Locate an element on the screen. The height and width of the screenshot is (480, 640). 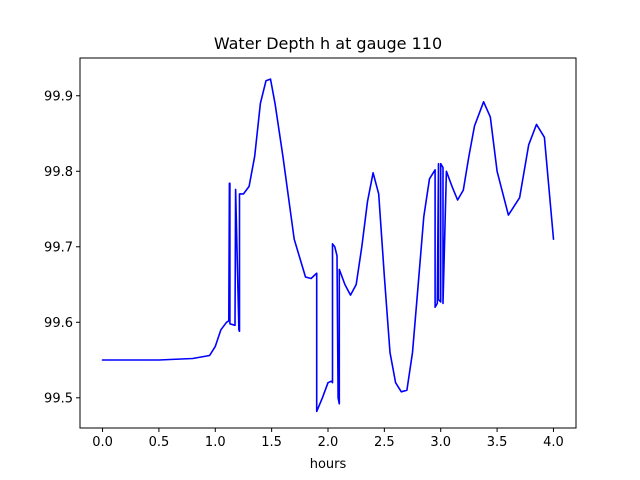
x-tick-label: 2.0 is located at coordinates (328, 442).